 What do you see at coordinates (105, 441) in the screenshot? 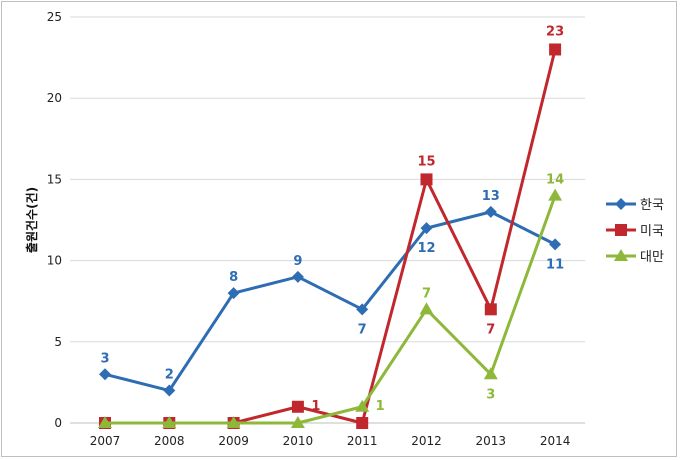
I see `x-tick-label: 2007` at bounding box center [105, 441].